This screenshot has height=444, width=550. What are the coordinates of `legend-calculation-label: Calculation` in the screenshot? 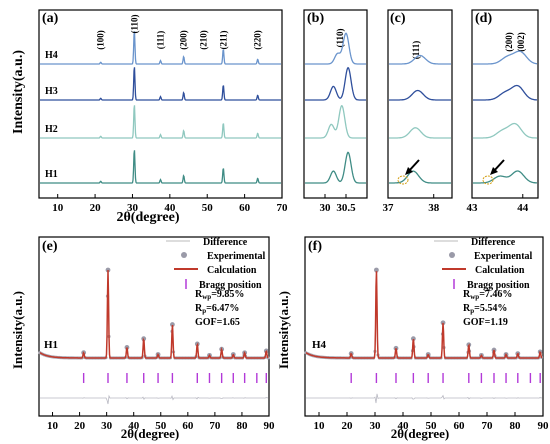 It's located at (232, 270).